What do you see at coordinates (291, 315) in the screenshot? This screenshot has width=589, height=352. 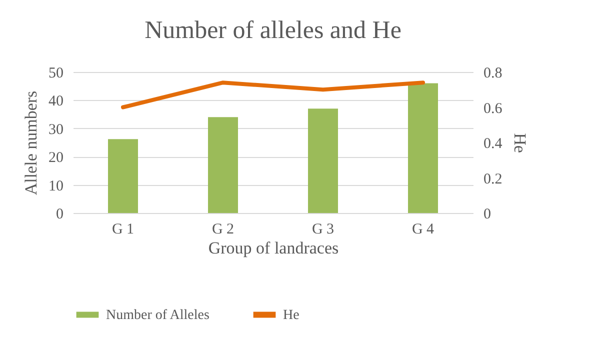 I see `legend-label: He` at bounding box center [291, 315].